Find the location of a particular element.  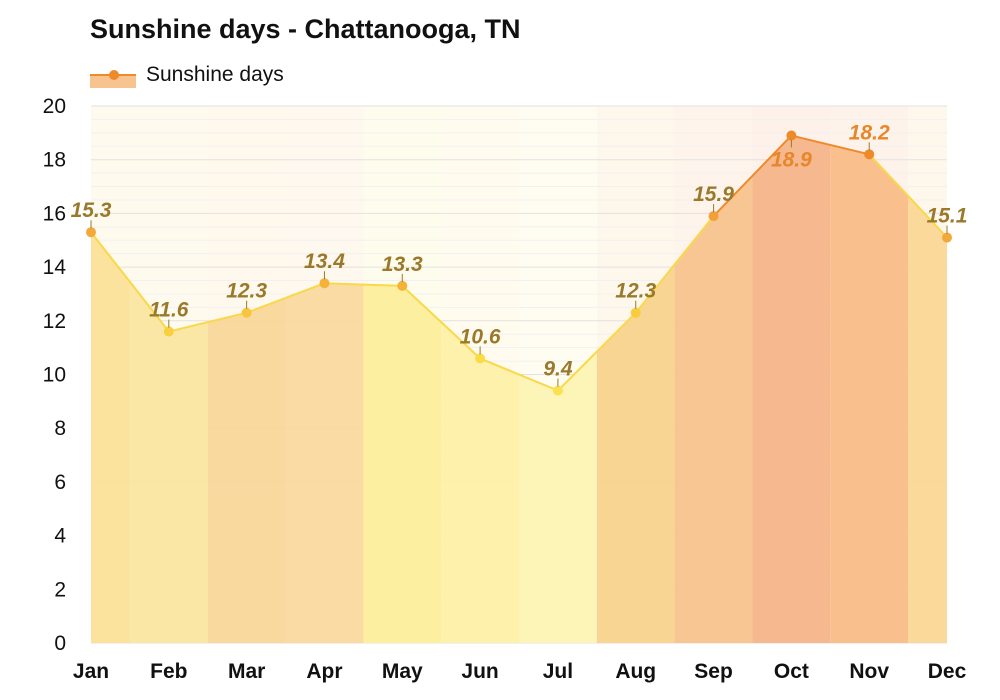

y-tick-label: 2 is located at coordinates (60, 589).